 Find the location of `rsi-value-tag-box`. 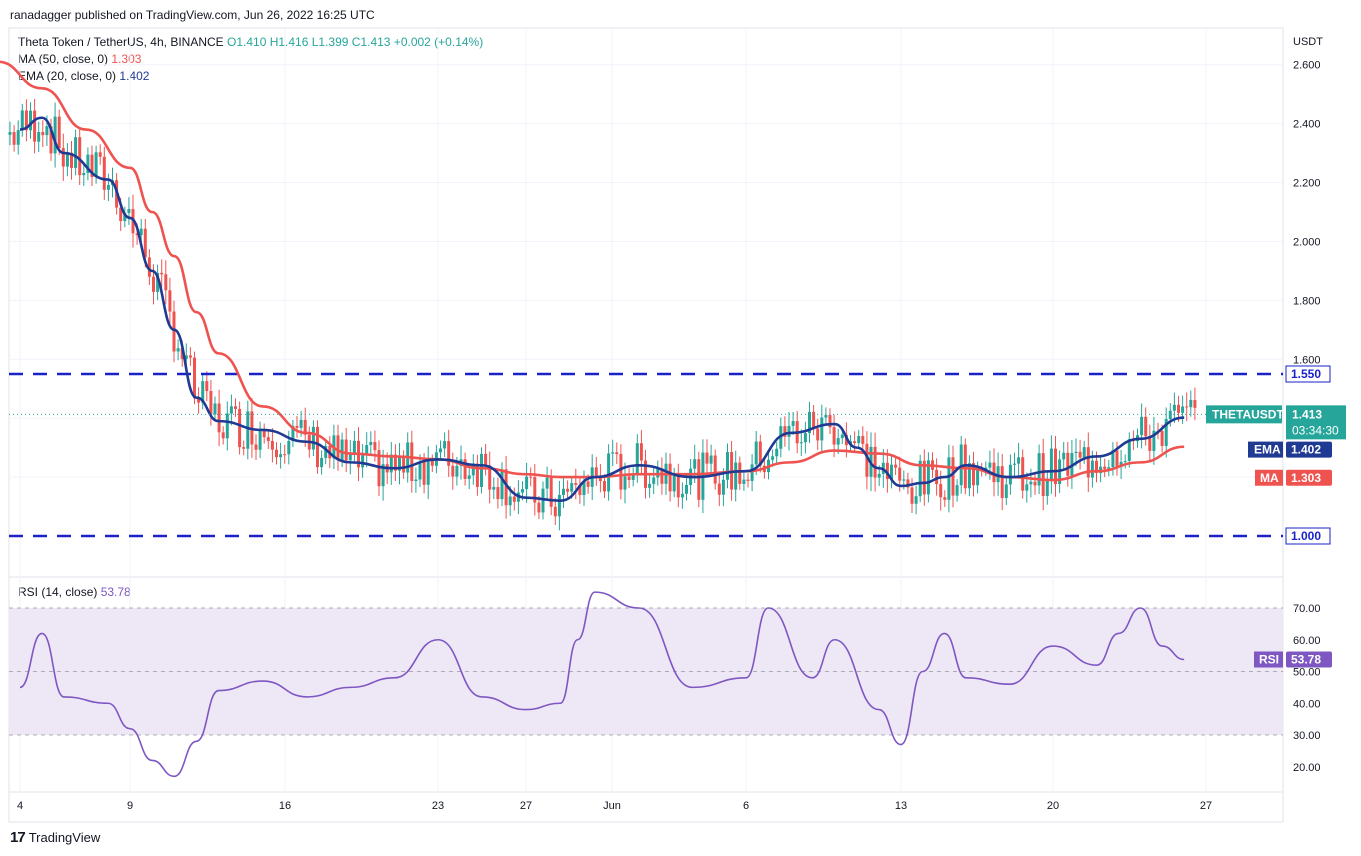

rsi-value-tag-box is located at coordinates (1309, 659).